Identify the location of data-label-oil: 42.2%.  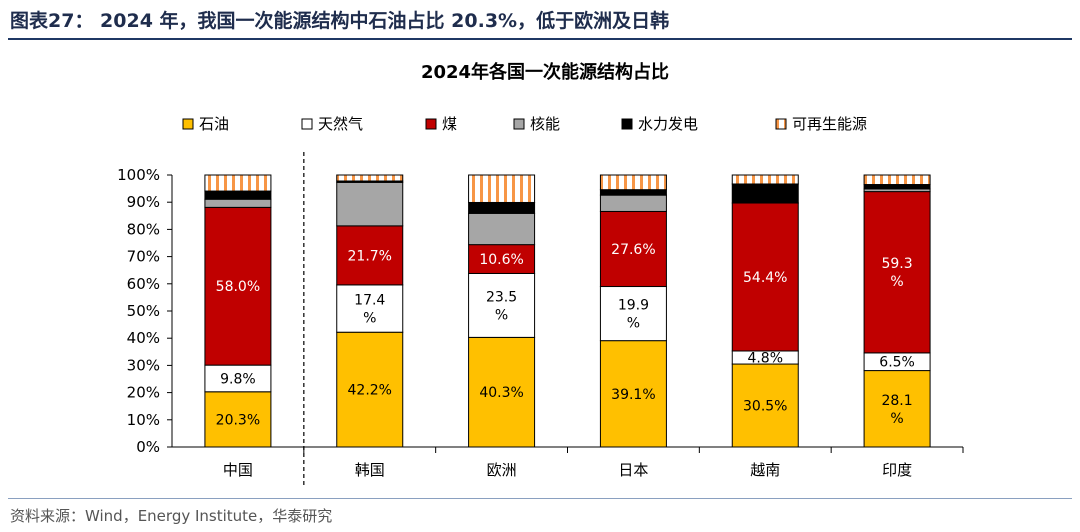
(370, 391).